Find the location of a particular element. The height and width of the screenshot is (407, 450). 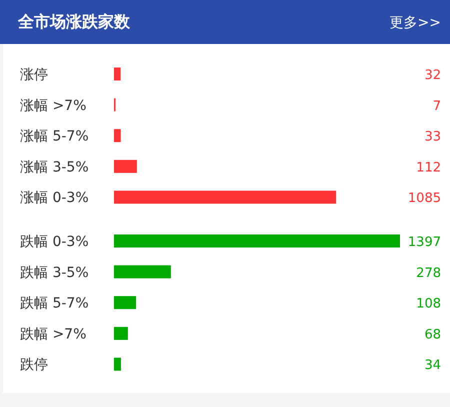

y-tick-label: 跌幅 5-7% is located at coordinates (54, 304).